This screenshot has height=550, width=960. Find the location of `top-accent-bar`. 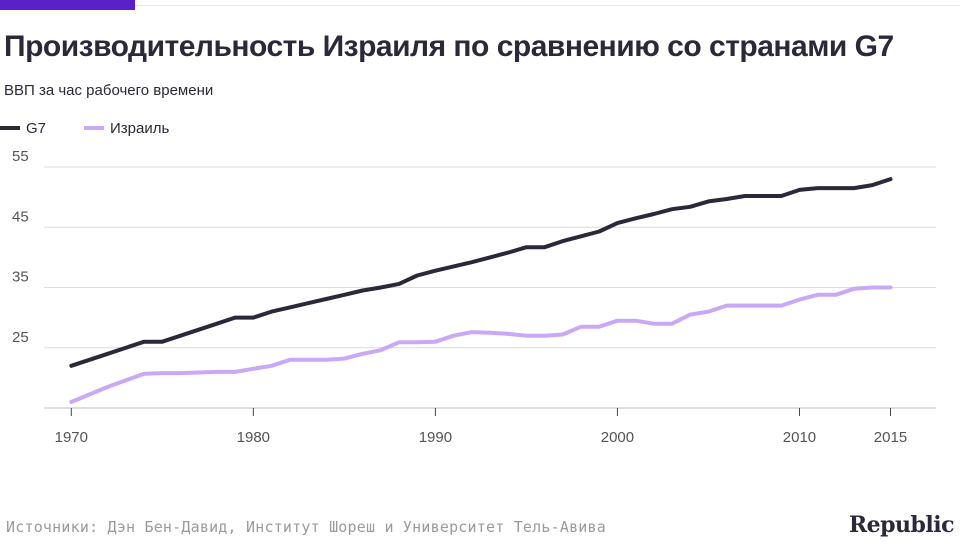

top-accent-bar is located at coordinates (67, 5).